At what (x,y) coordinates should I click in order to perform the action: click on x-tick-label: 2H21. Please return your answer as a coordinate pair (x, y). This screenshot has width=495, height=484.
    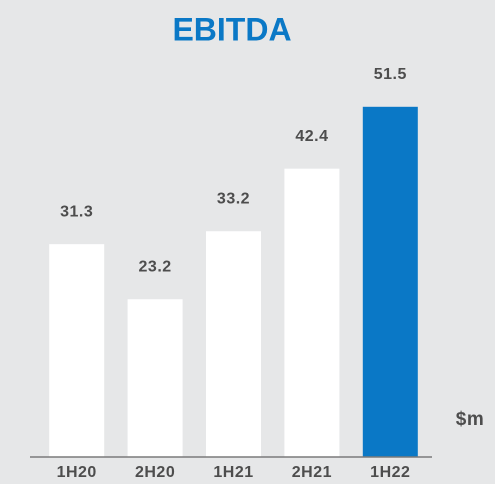
    Looking at the image, I should click on (312, 472).